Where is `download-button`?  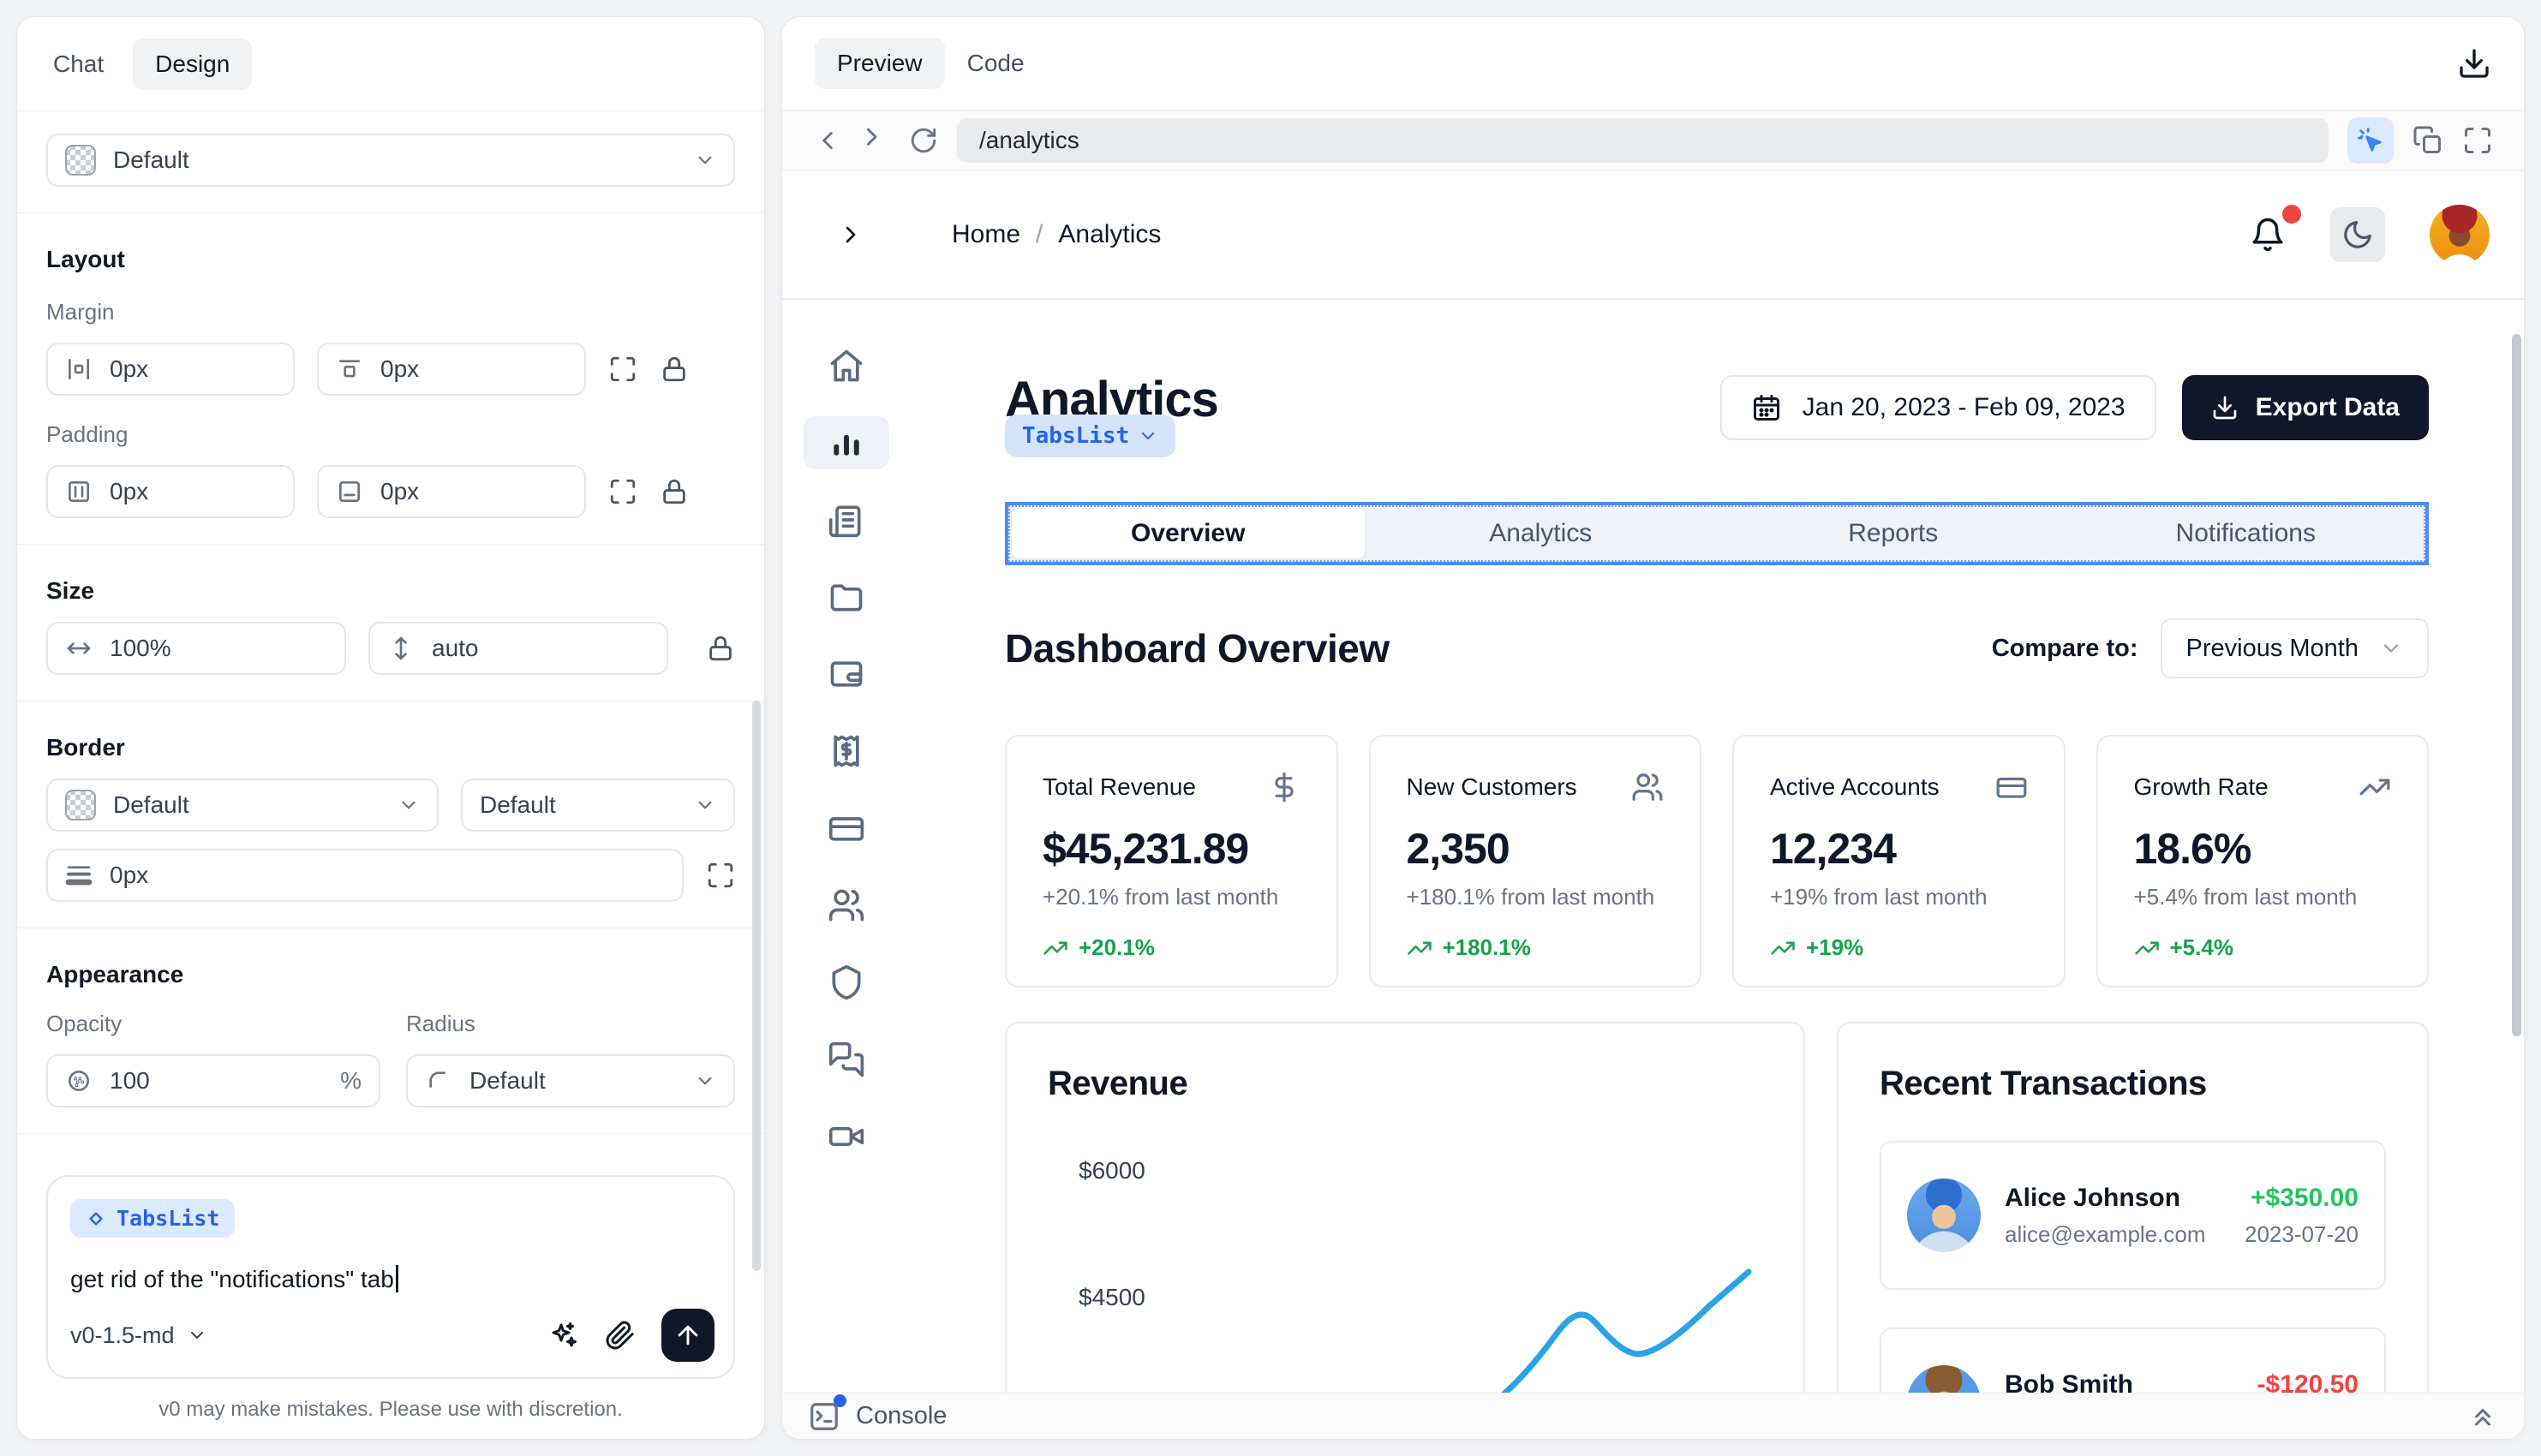
download-button is located at coordinates (2474, 63).